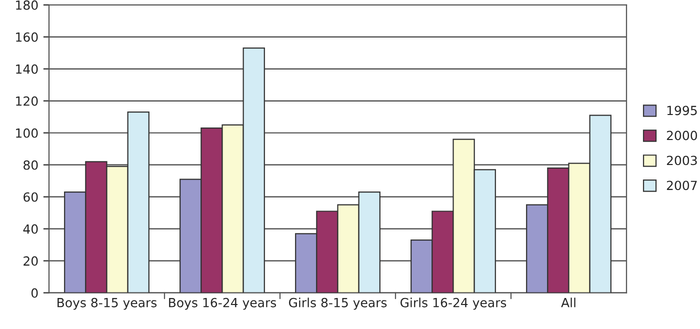  I want to click on y-tick-label: 60, so click(31, 197).